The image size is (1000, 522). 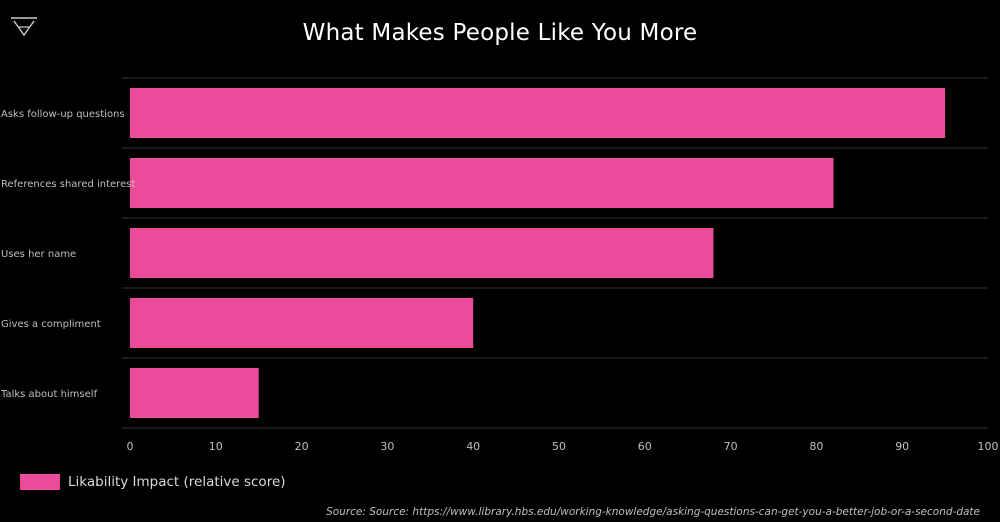 I want to click on x-tick-label: 50, so click(x=559, y=446).